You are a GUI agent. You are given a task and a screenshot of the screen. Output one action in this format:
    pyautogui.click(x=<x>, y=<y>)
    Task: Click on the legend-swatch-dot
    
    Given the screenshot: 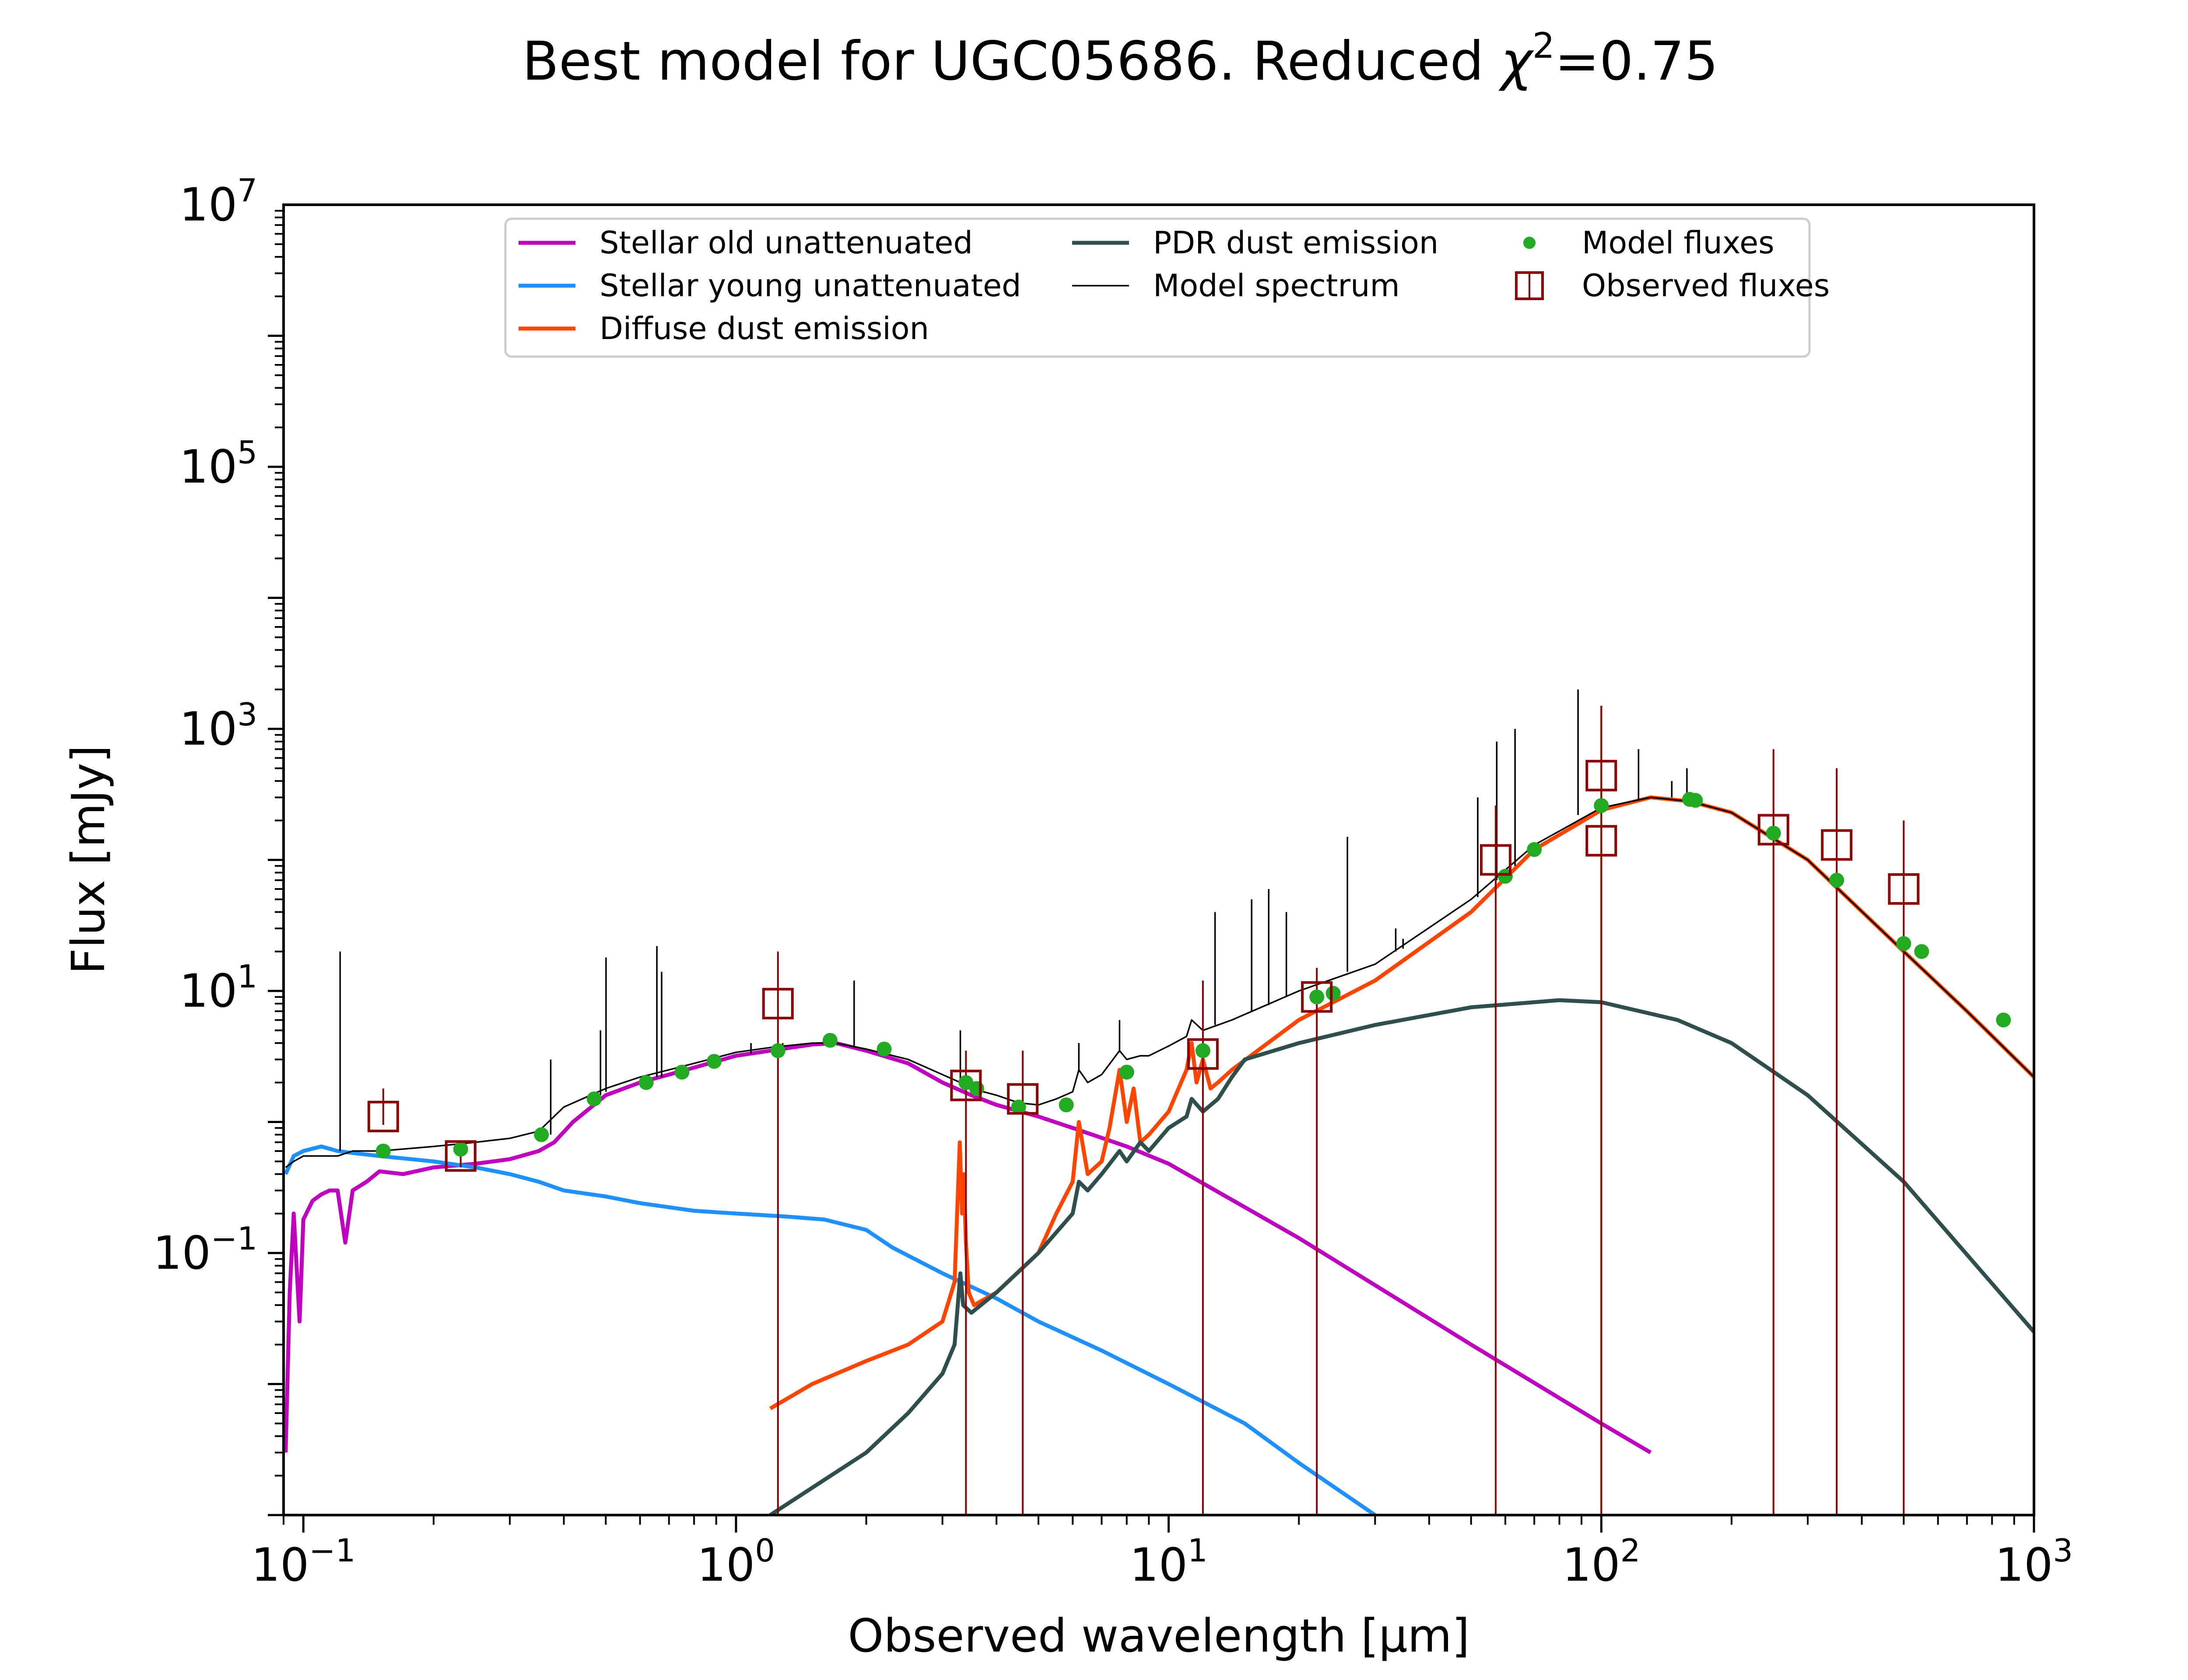 What is the action you would take?
    pyautogui.click(x=1529, y=243)
    